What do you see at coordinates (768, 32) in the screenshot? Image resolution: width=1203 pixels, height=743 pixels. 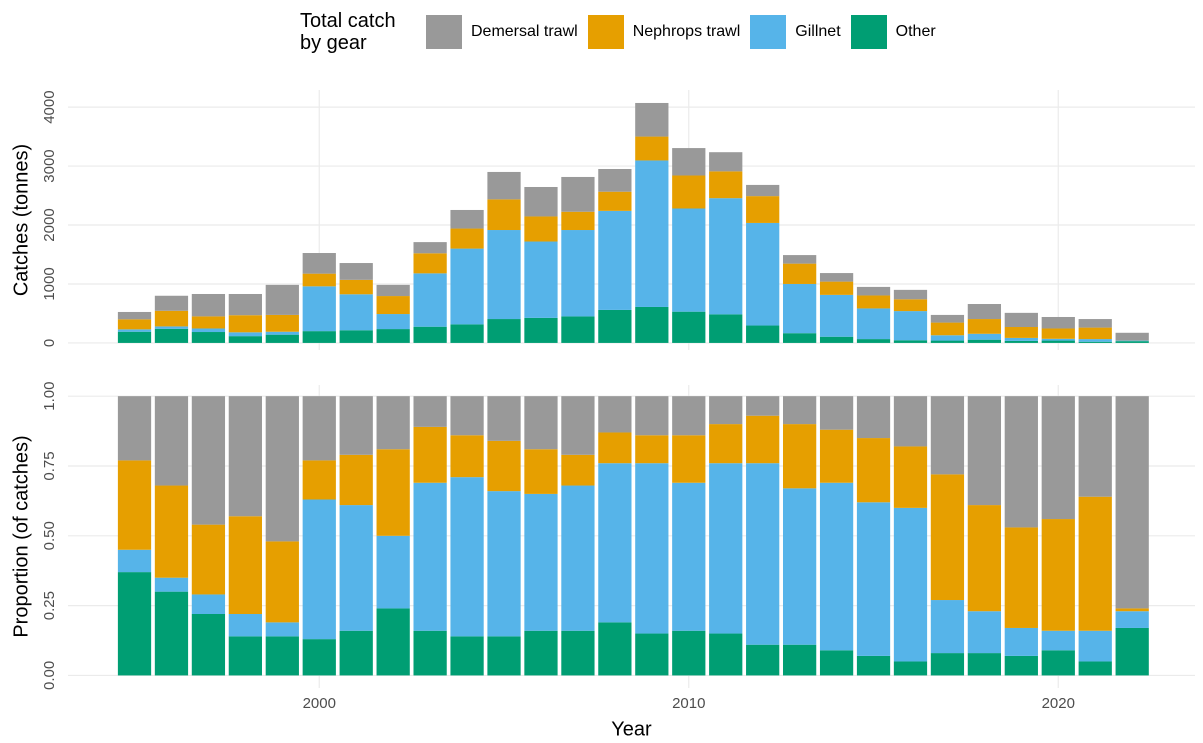 I see `legend-key` at bounding box center [768, 32].